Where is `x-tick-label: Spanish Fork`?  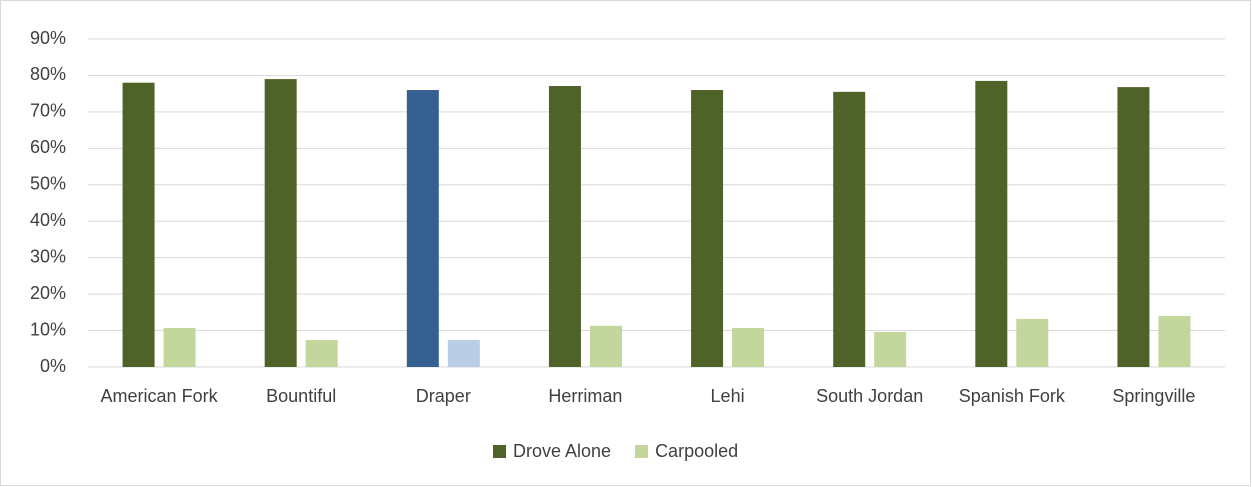
x-tick-label: Spanish Fork is located at coordinates (1012, 396).